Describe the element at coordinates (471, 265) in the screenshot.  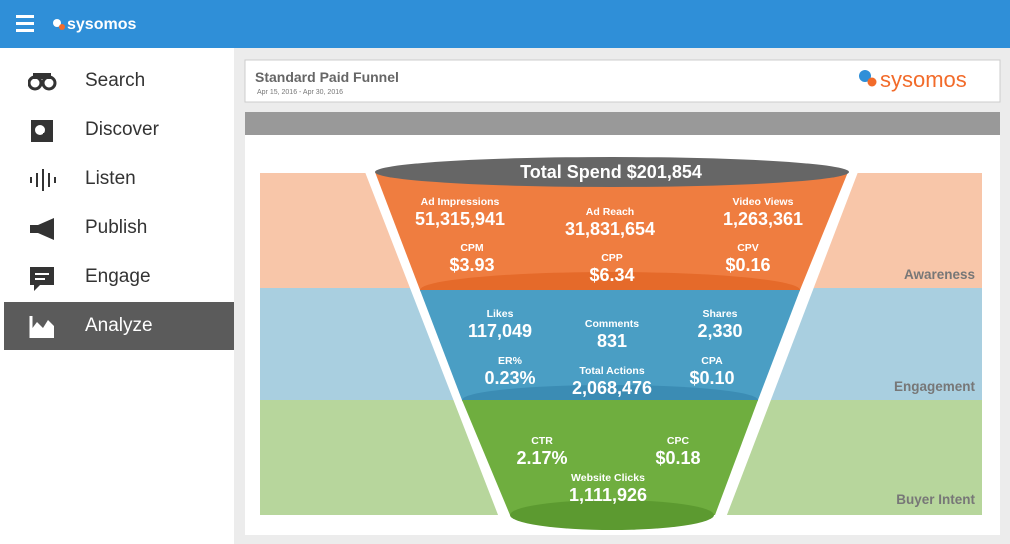
I see `metric-value: $3.93` at that location.